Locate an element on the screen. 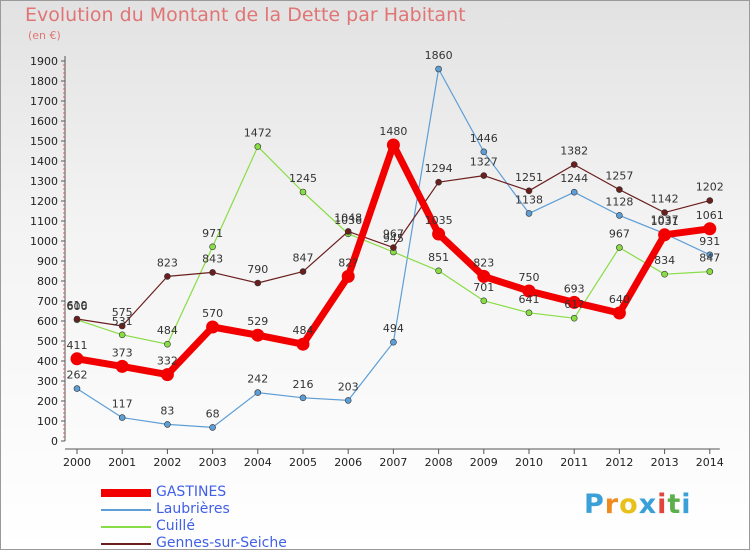  data-label: 1031 is located at coordinates (665, 221).